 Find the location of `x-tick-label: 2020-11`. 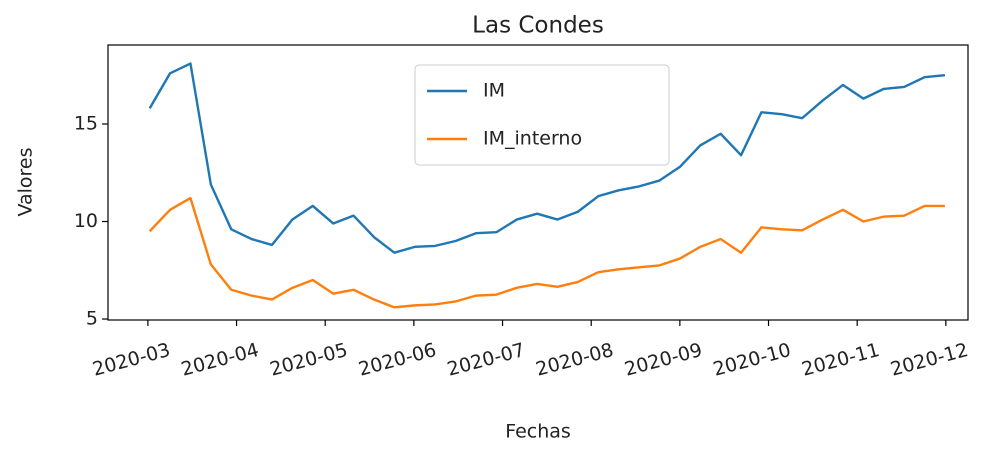

x-tick-label: 2020-11 is located at coordinates (841, 360).